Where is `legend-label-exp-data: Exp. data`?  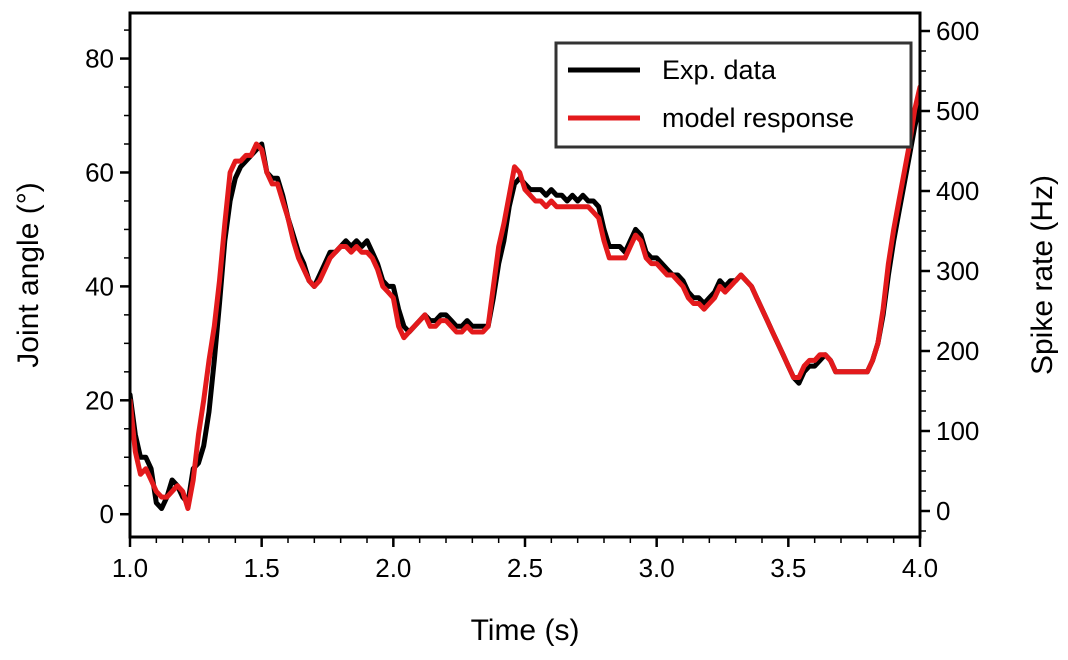 legend-label-exp-data: Exp. data is located at coordinates (719, 70).